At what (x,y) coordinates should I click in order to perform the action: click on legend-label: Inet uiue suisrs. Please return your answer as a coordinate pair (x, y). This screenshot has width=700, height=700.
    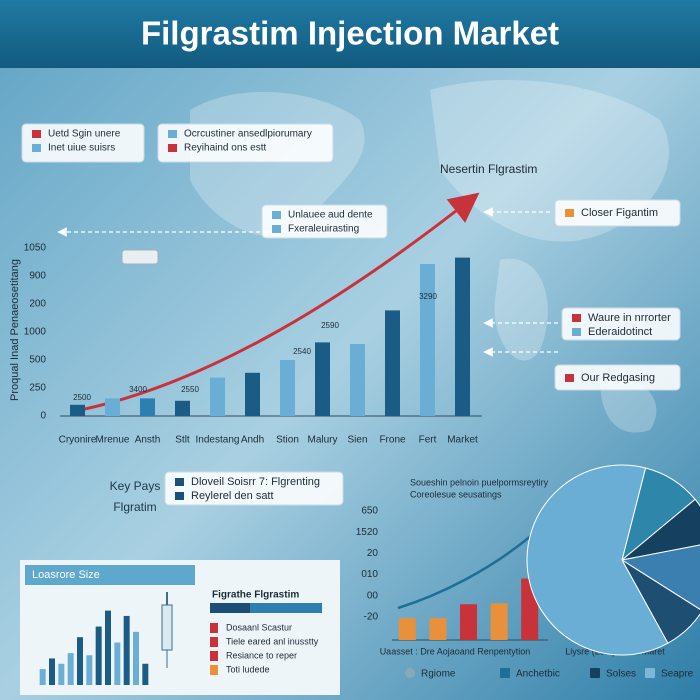
    Looking at the image, I should click on (81, 148).